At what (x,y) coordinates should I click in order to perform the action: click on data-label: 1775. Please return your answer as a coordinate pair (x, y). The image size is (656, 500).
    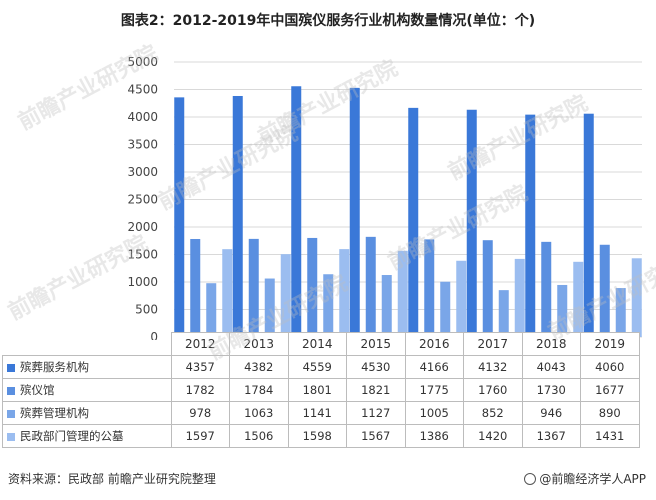
    Looking at the image, I should click on (434, 390).